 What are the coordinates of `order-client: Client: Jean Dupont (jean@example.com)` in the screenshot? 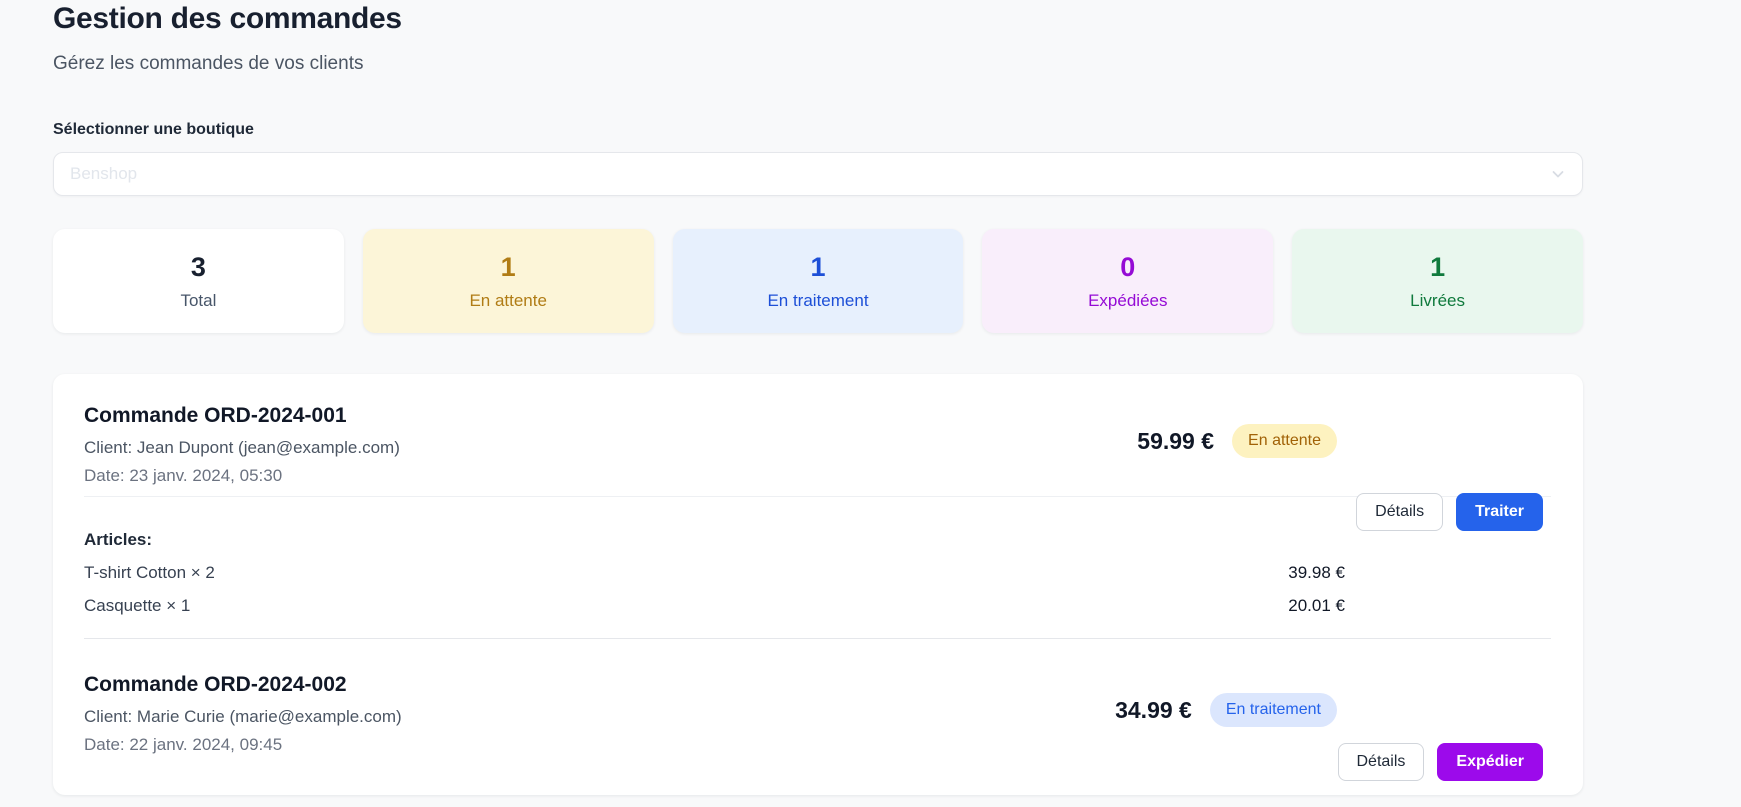 It's located at (242, 447).